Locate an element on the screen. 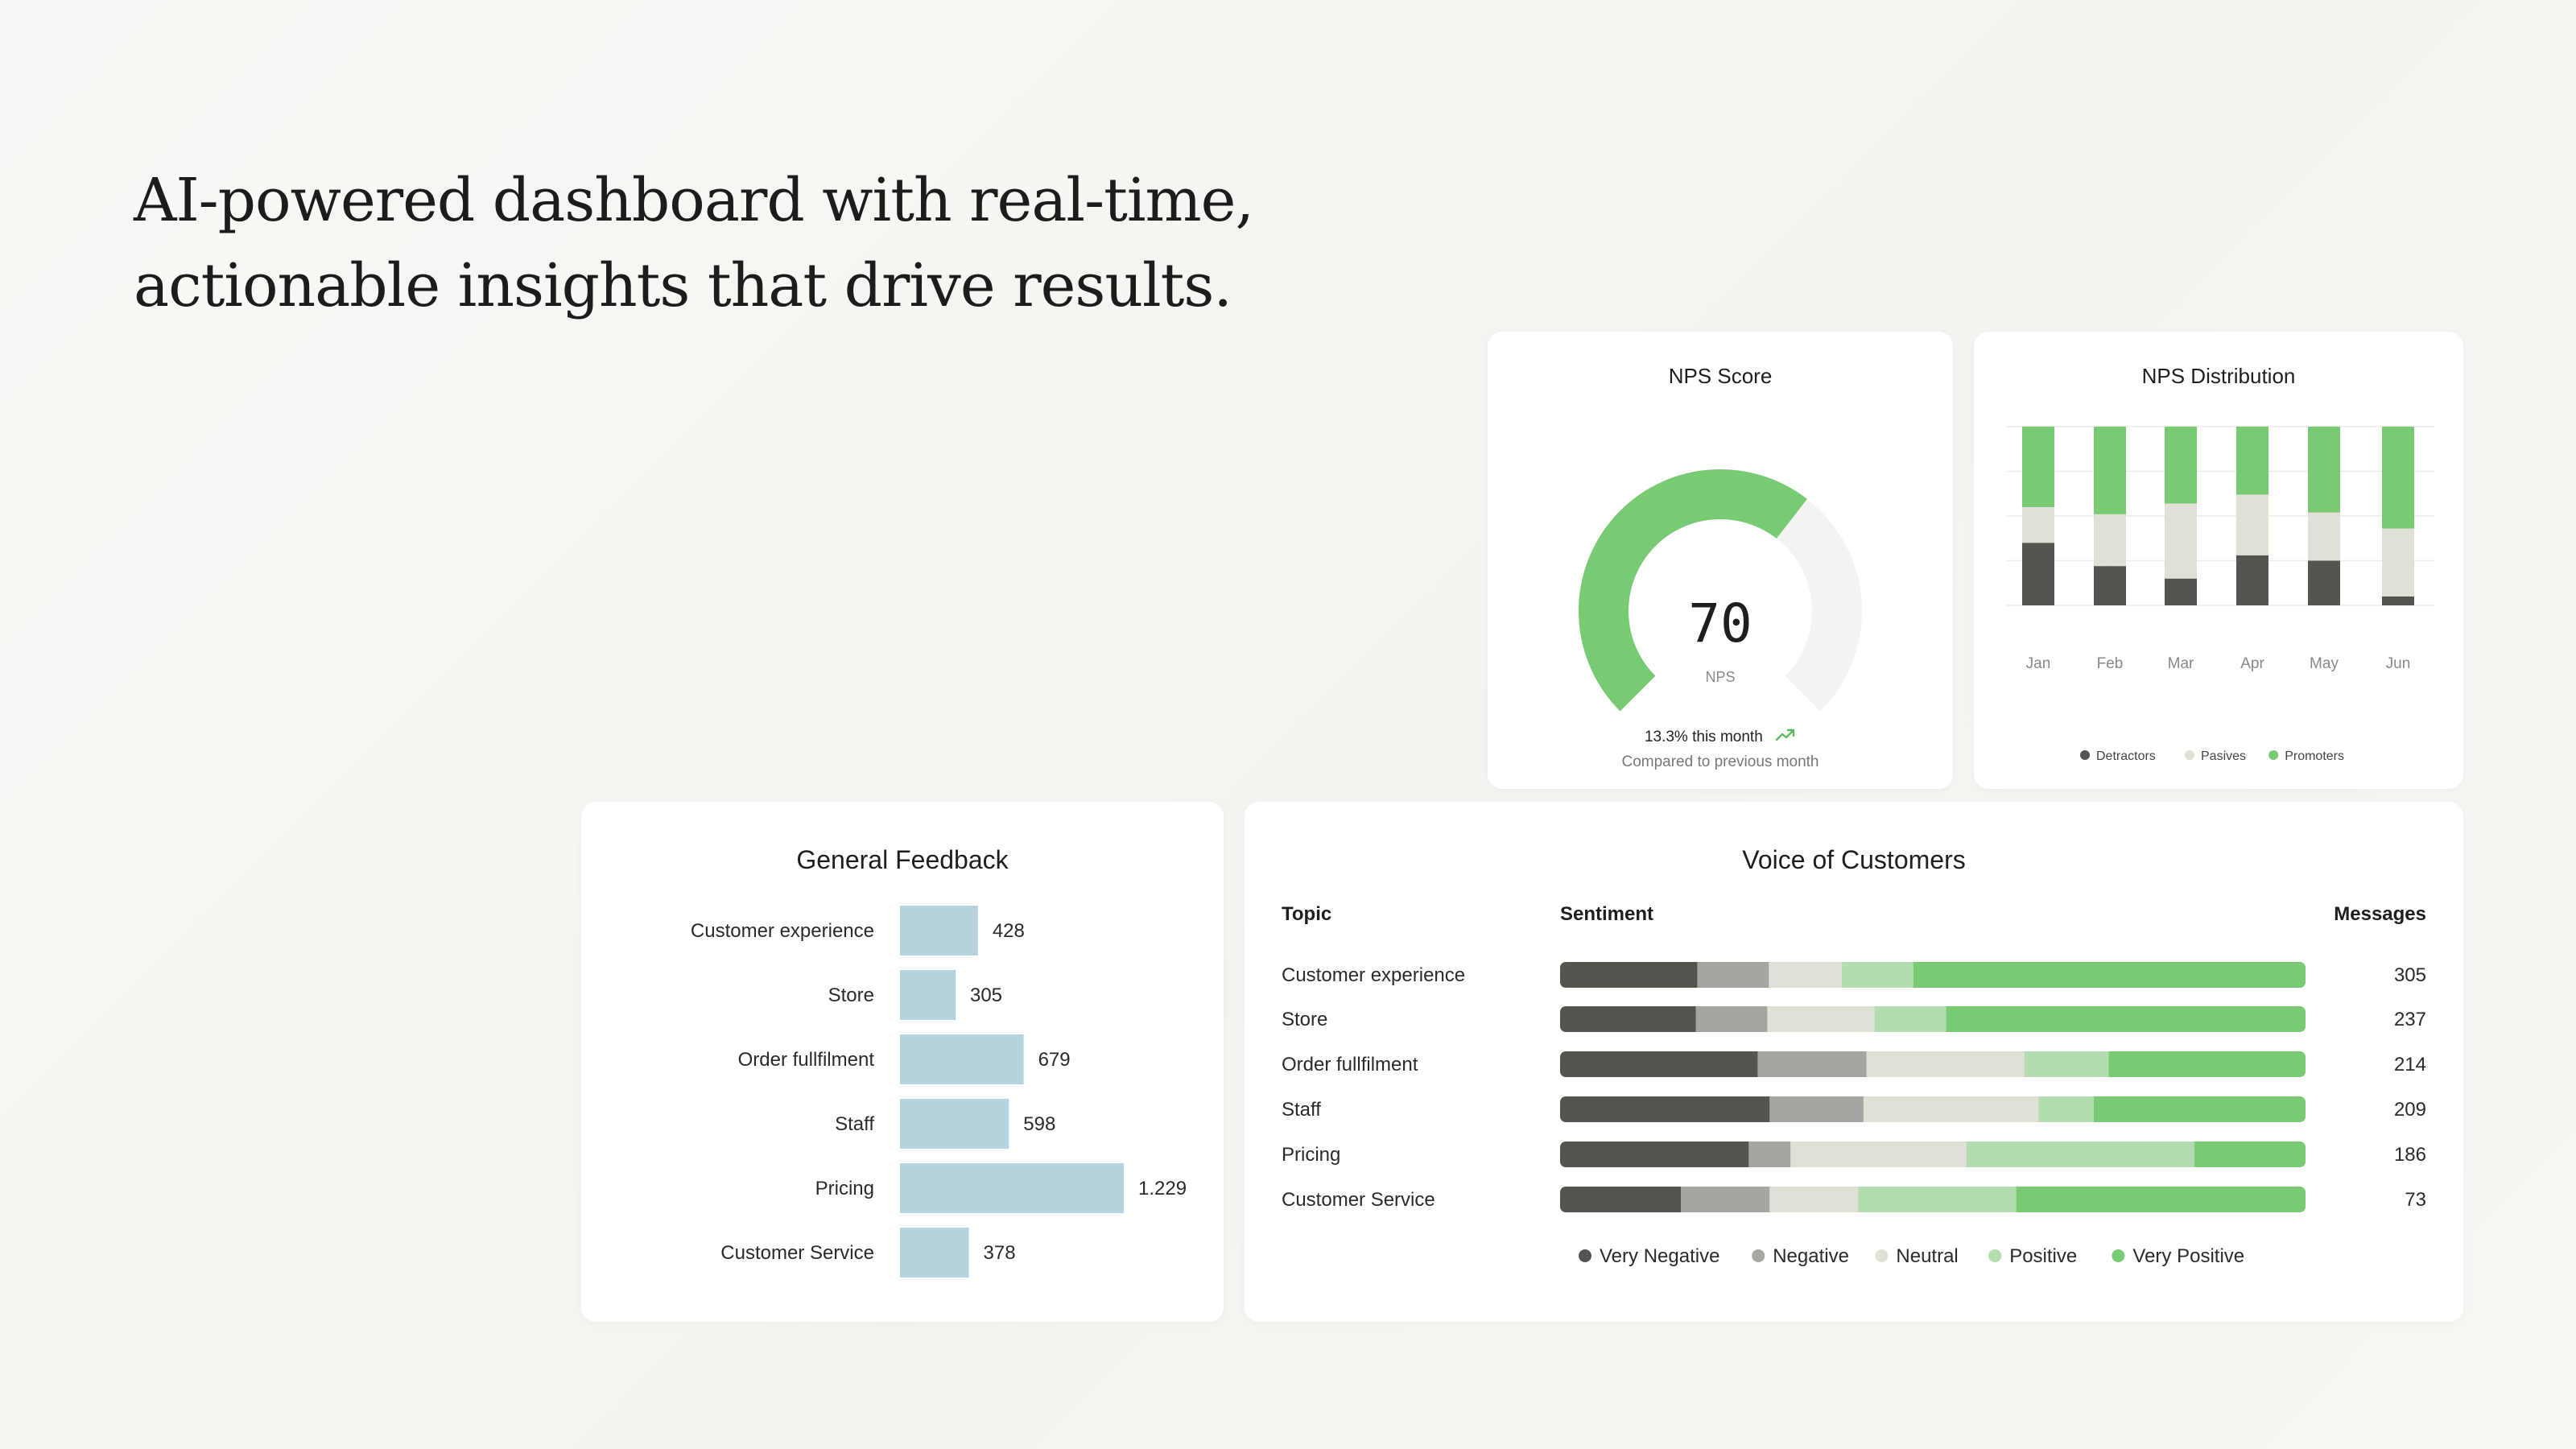 The image size is (2576, 1449). legend-dot-detractors is located at coordinates (2085, 755).